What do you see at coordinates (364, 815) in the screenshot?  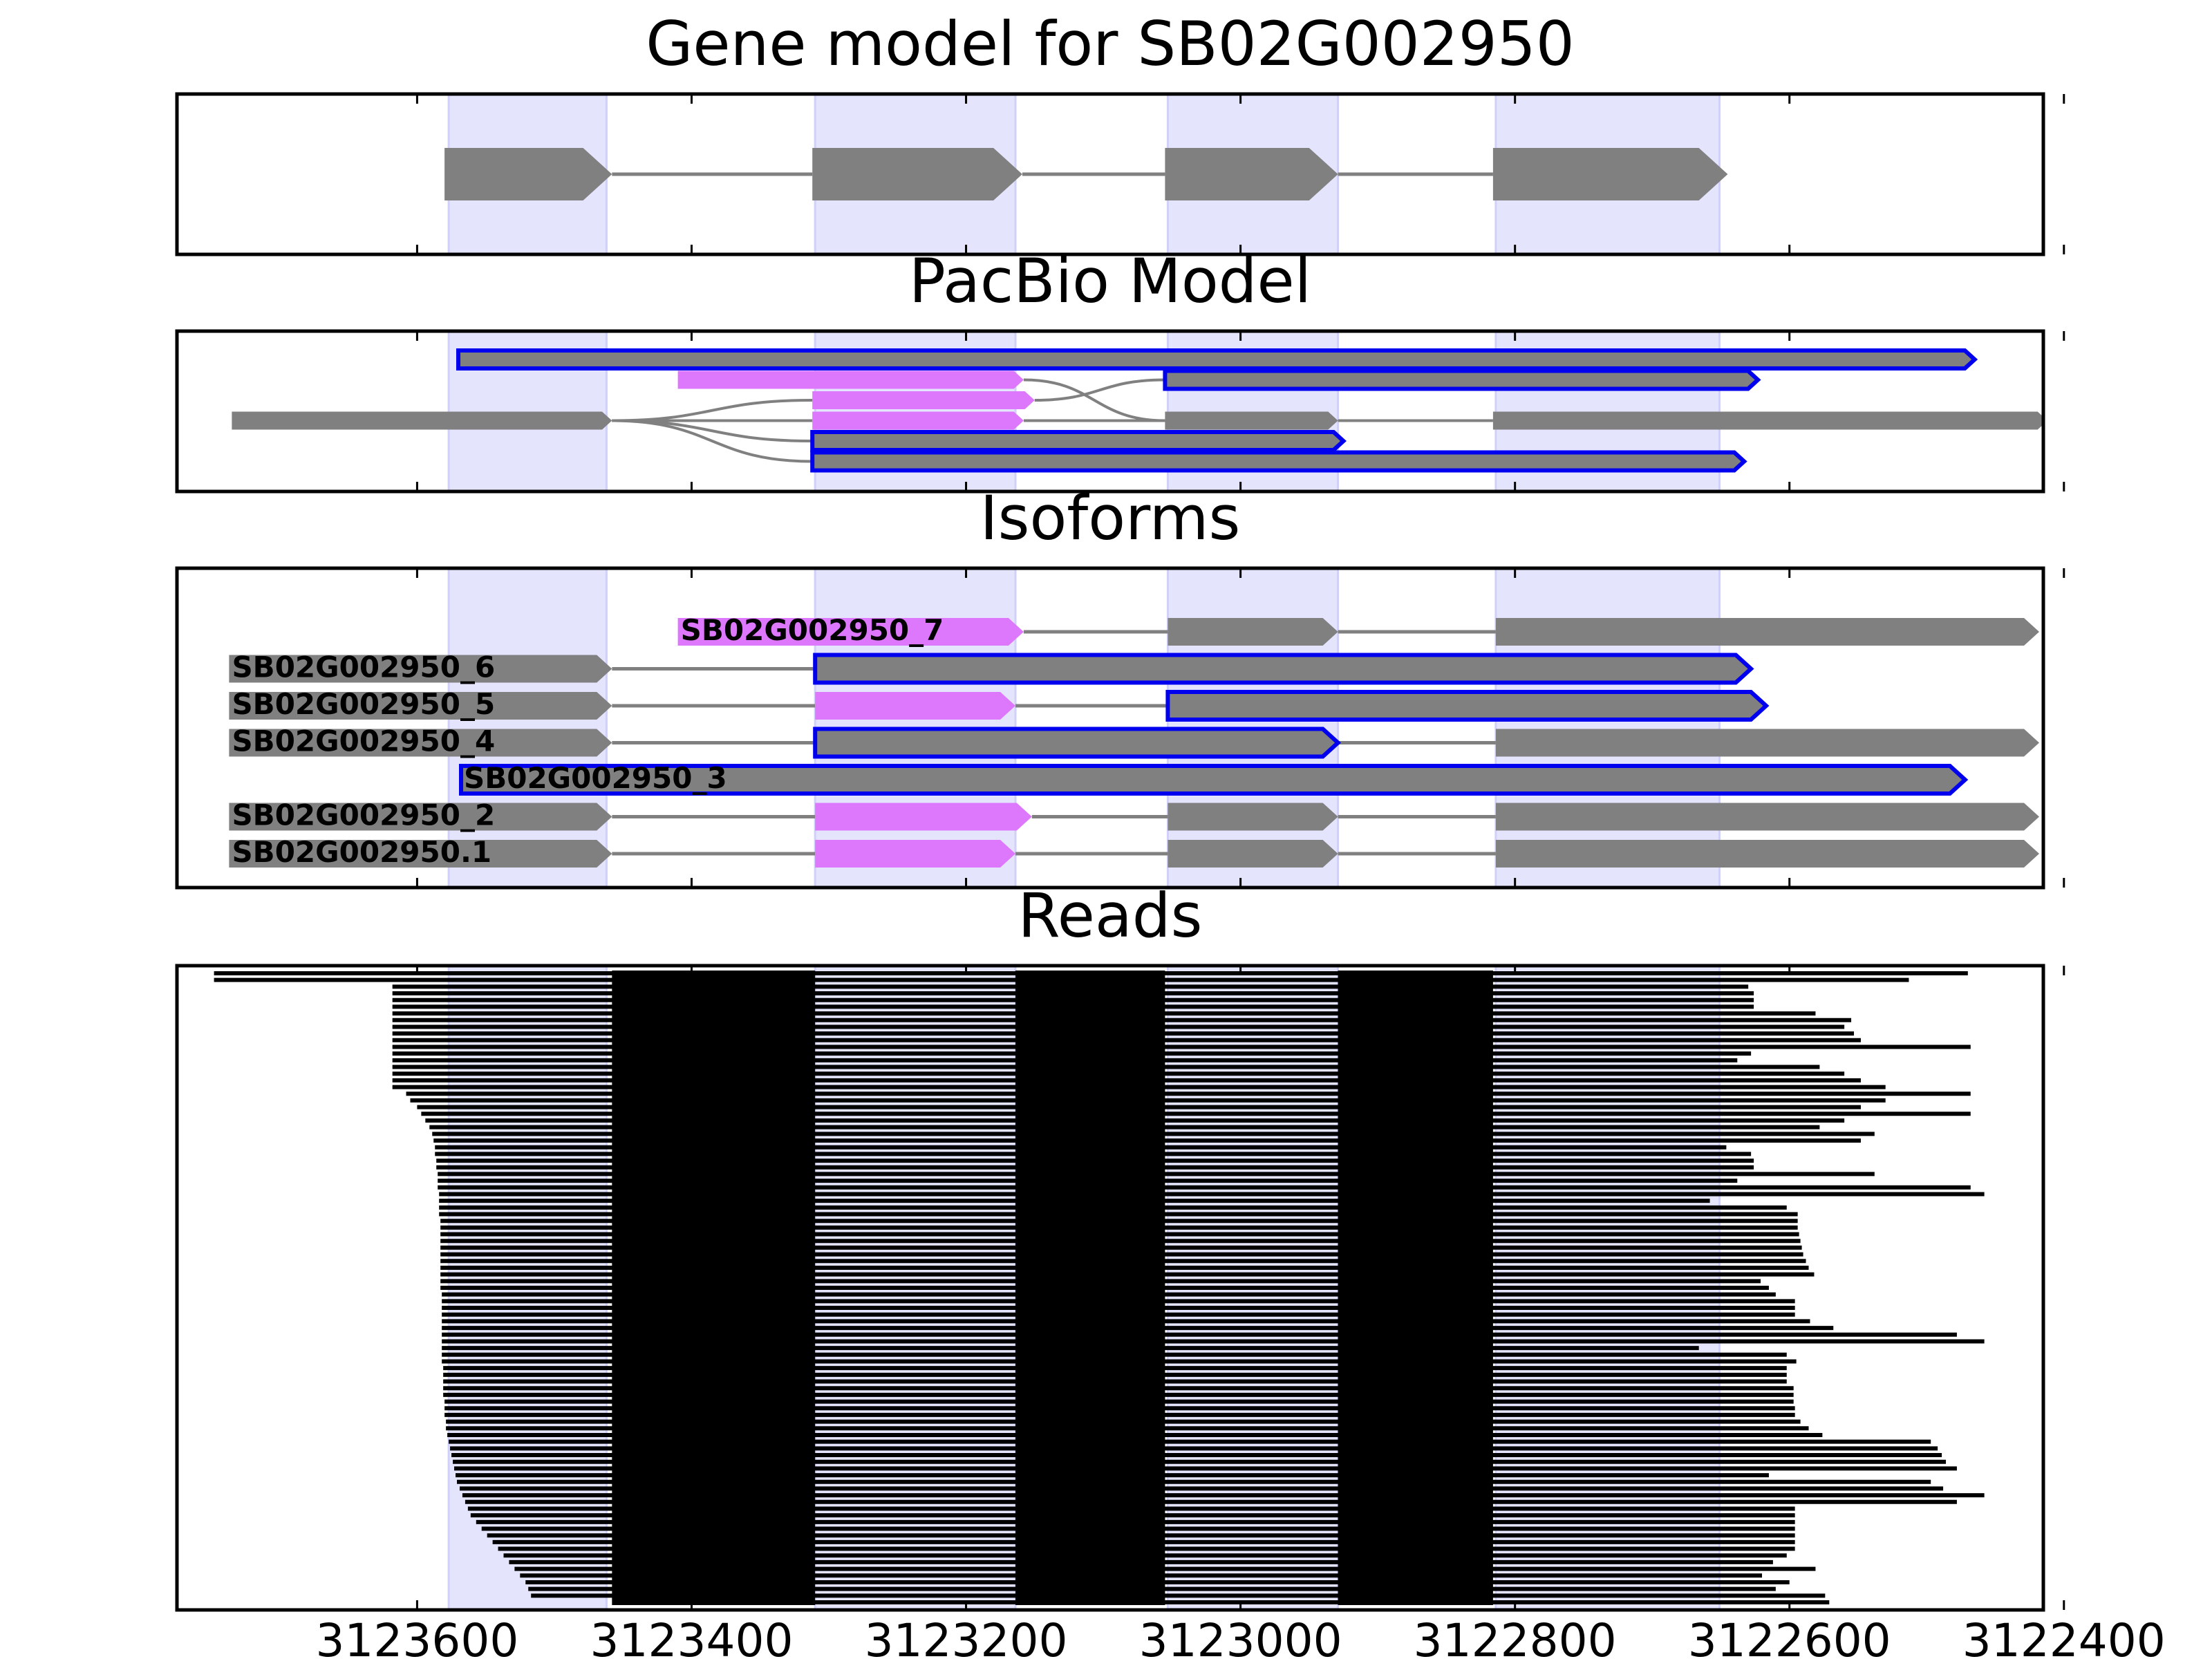 I see `isoform-label: SB02G002950_2` at bounding box center [364, 815].